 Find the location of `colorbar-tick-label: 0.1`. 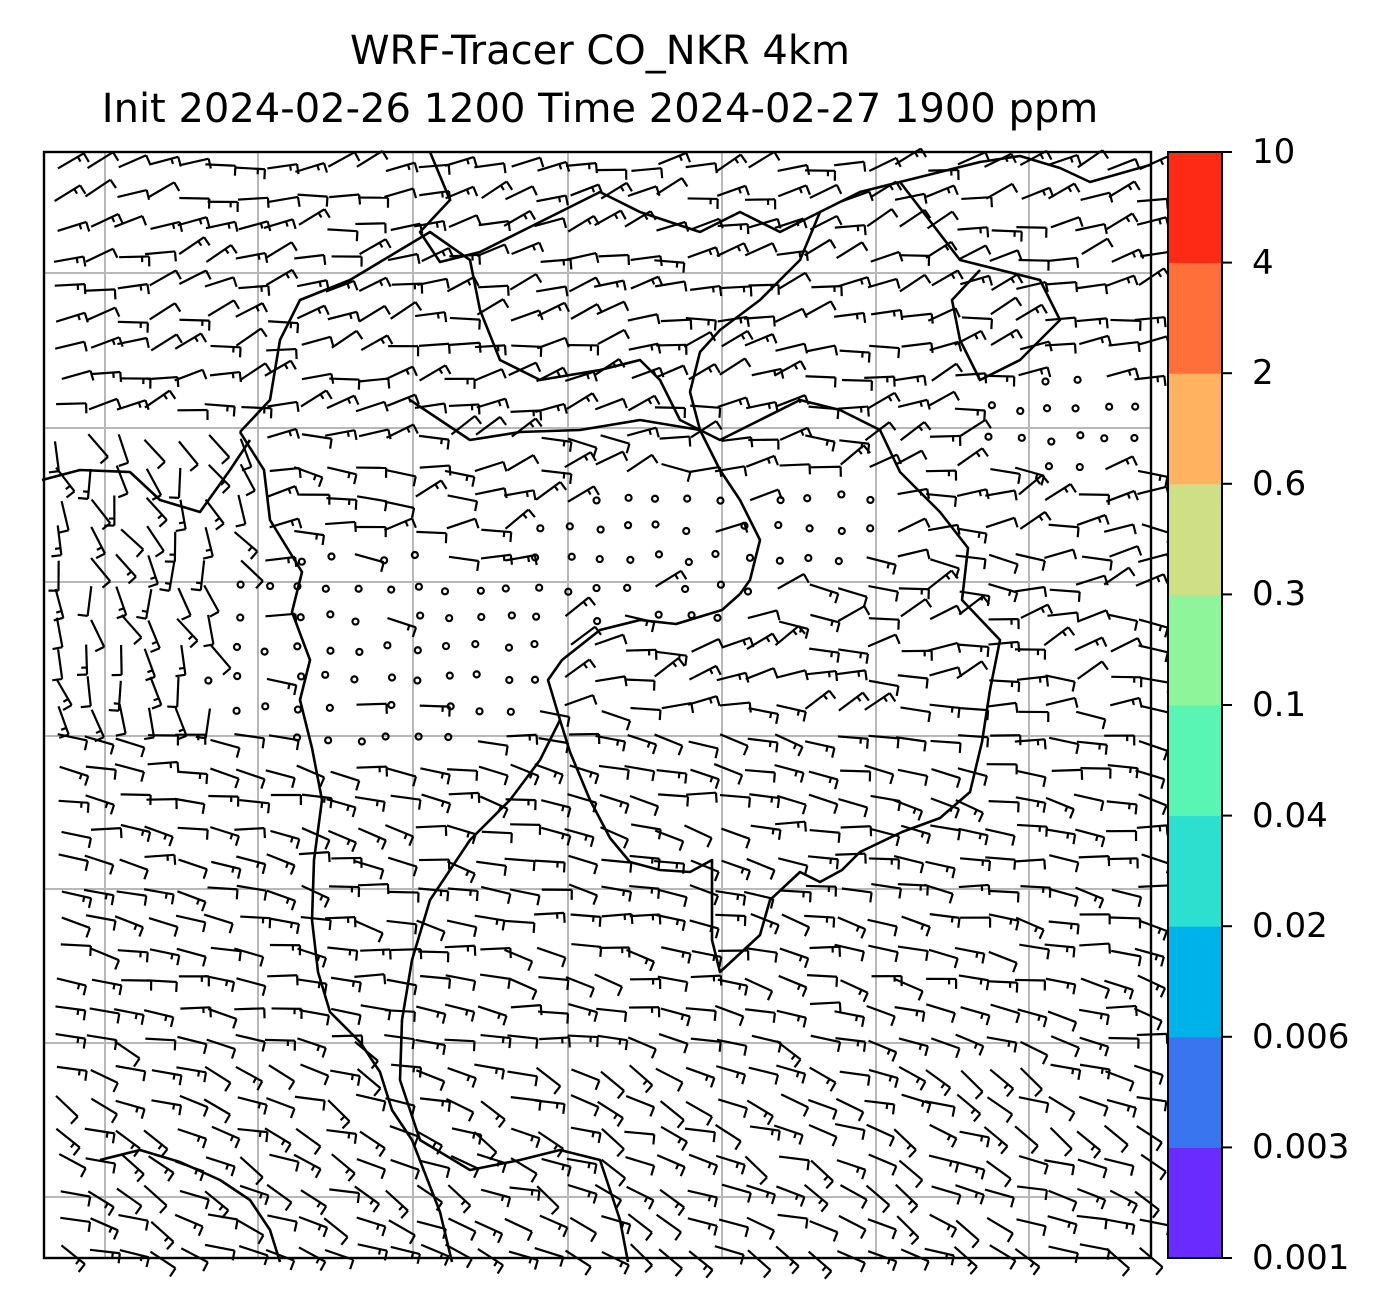

colorbar-tick-label: 0.1 is located at coordinates (1279, 705).